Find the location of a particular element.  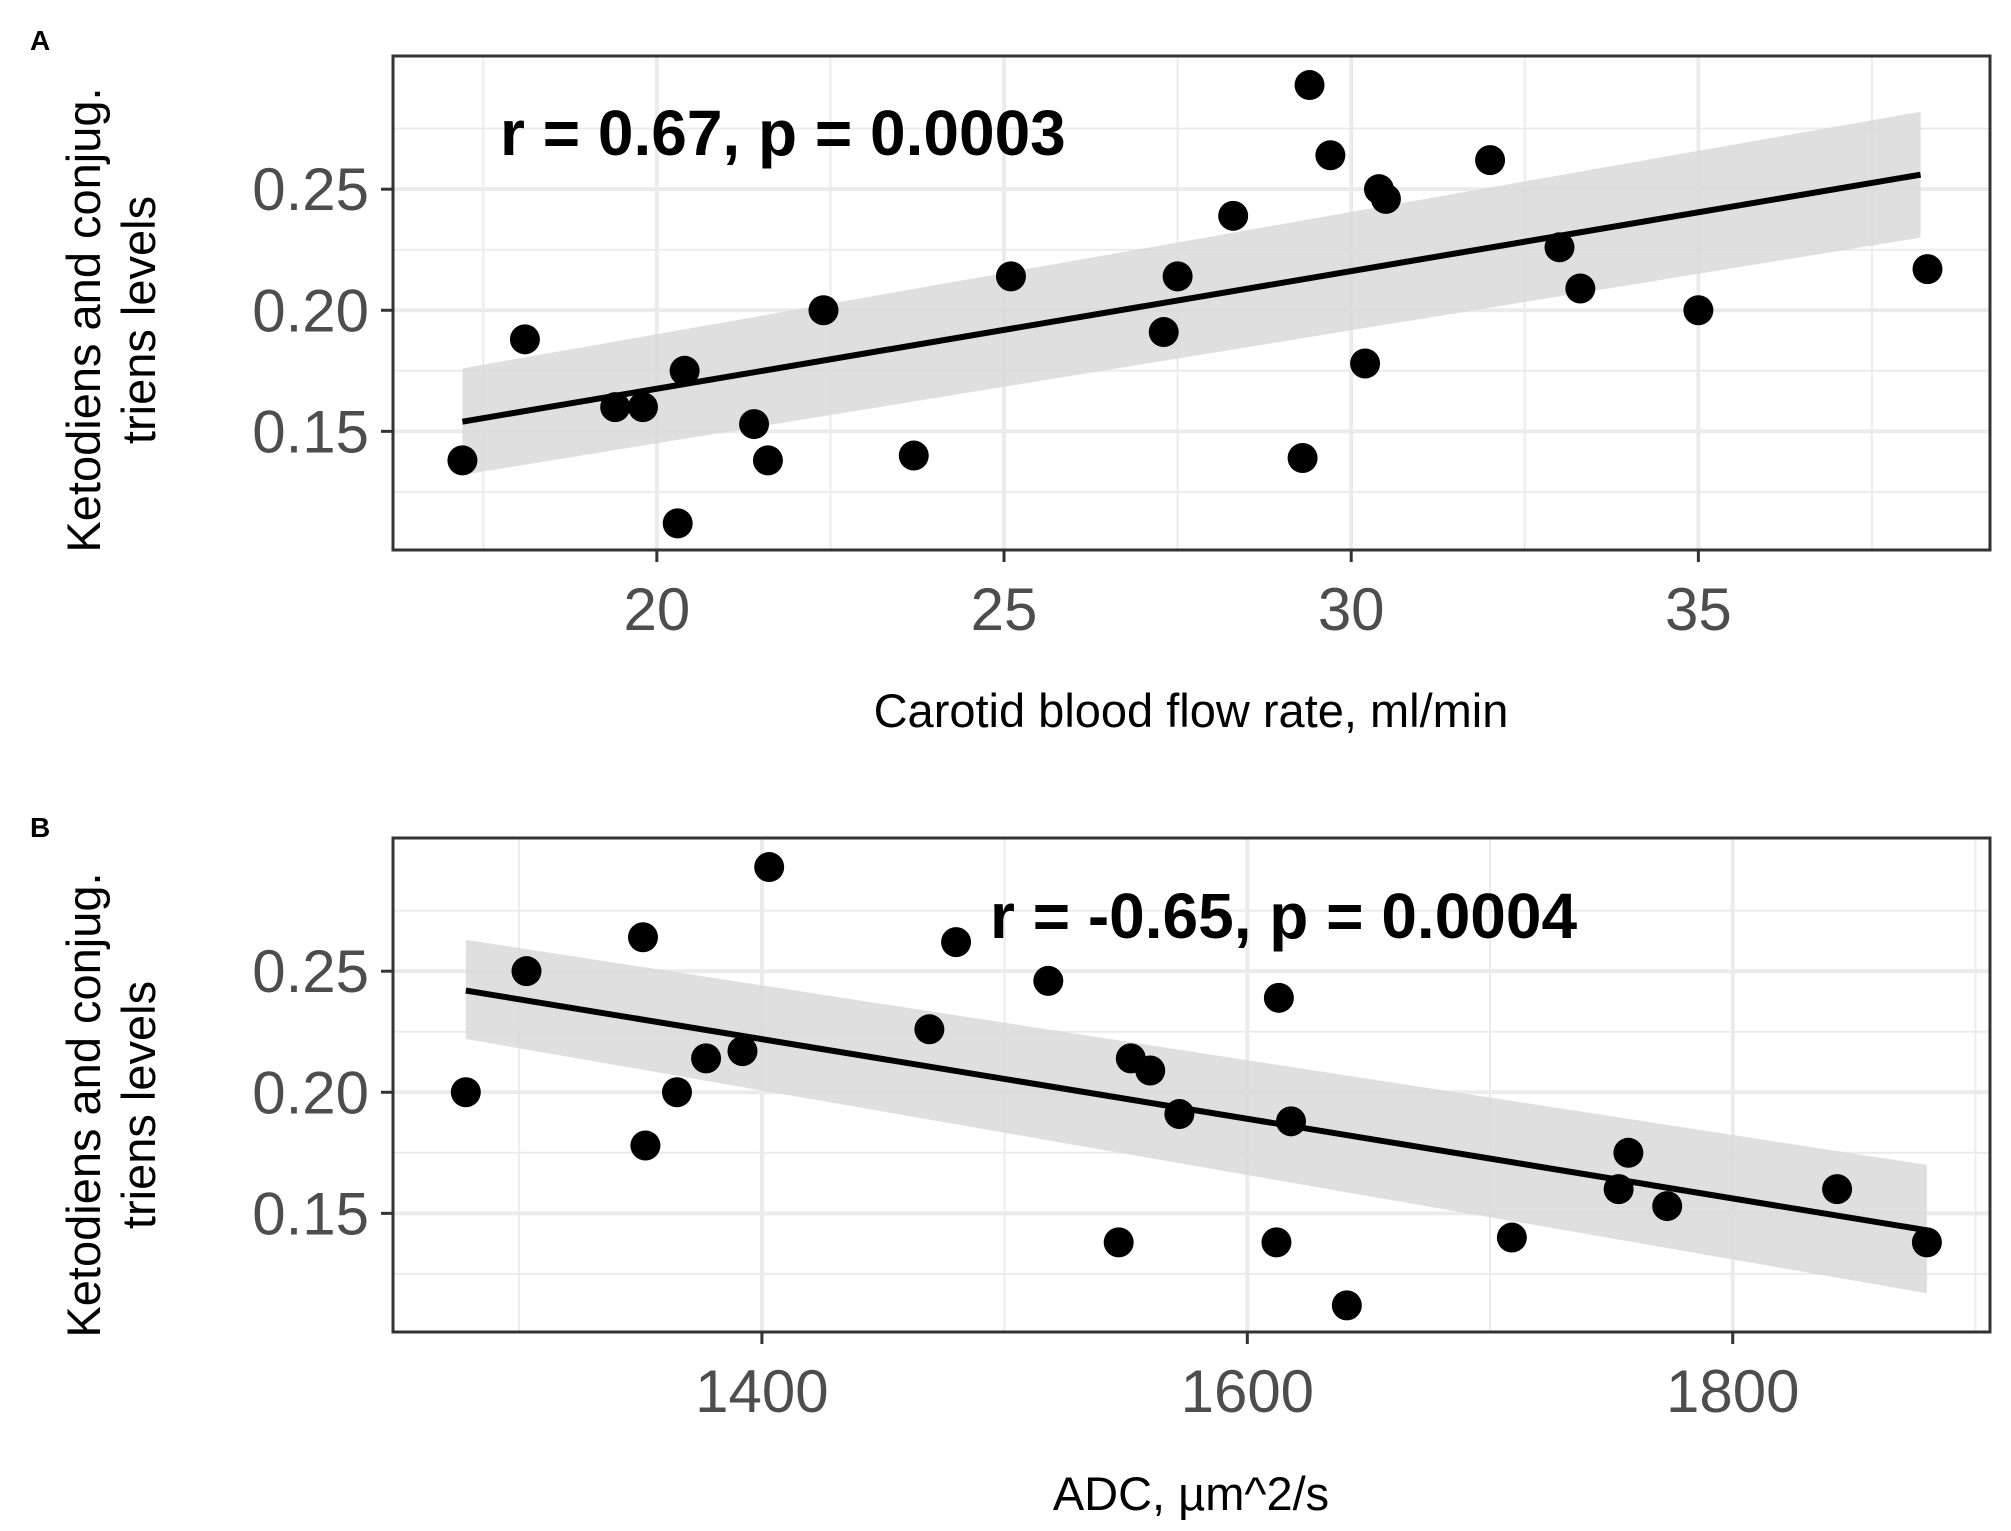

panel-a-y-tick-label: 0.15 is located at coordinates (310, 431).